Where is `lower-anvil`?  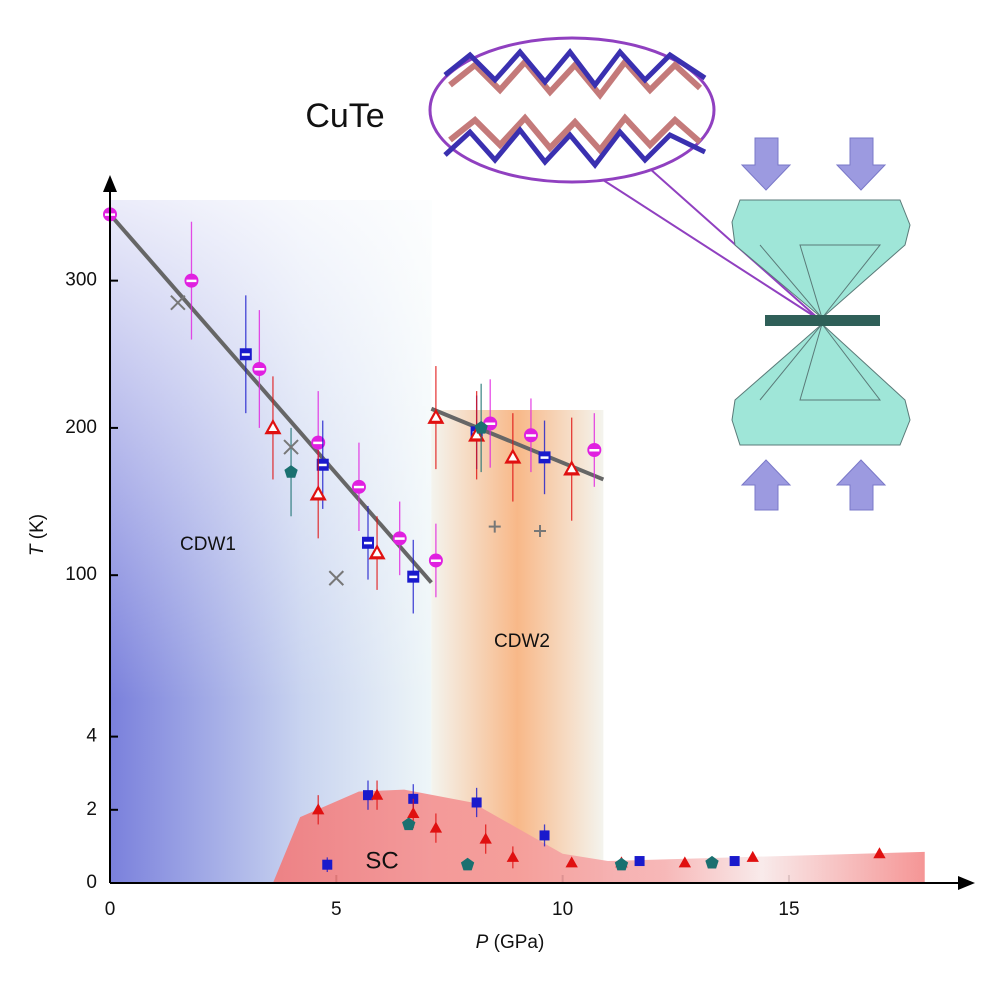 lower-anvil is located at coordinates (821, 384).